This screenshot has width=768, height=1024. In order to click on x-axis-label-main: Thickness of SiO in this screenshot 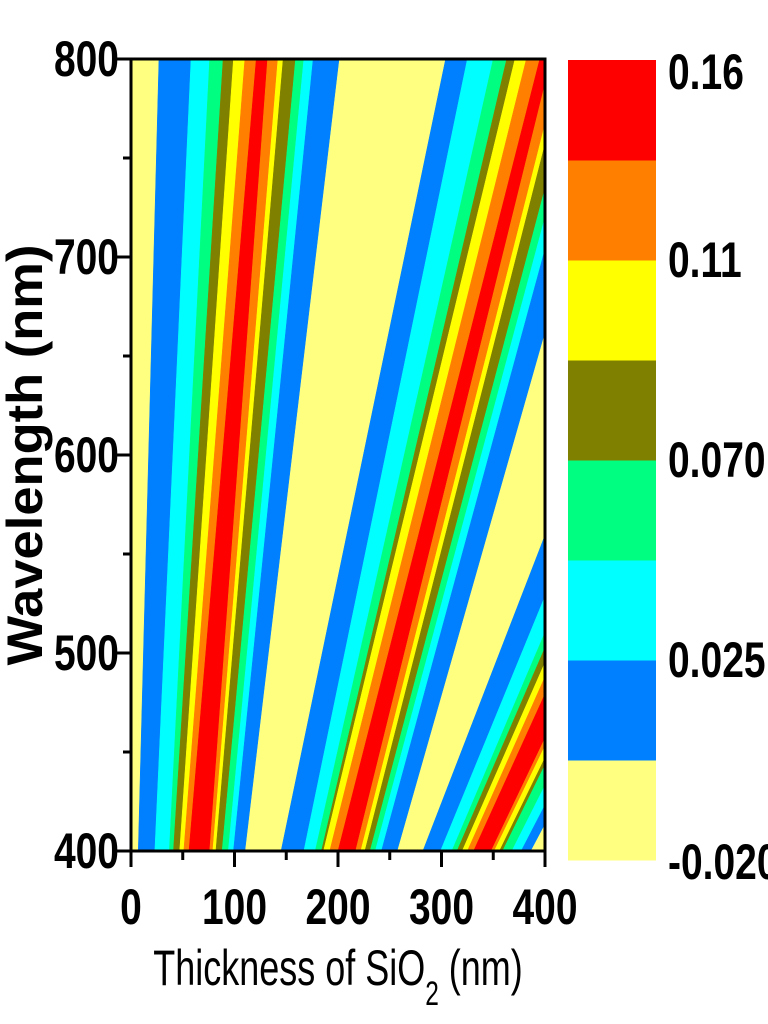, I will do `click(289, 968)`.